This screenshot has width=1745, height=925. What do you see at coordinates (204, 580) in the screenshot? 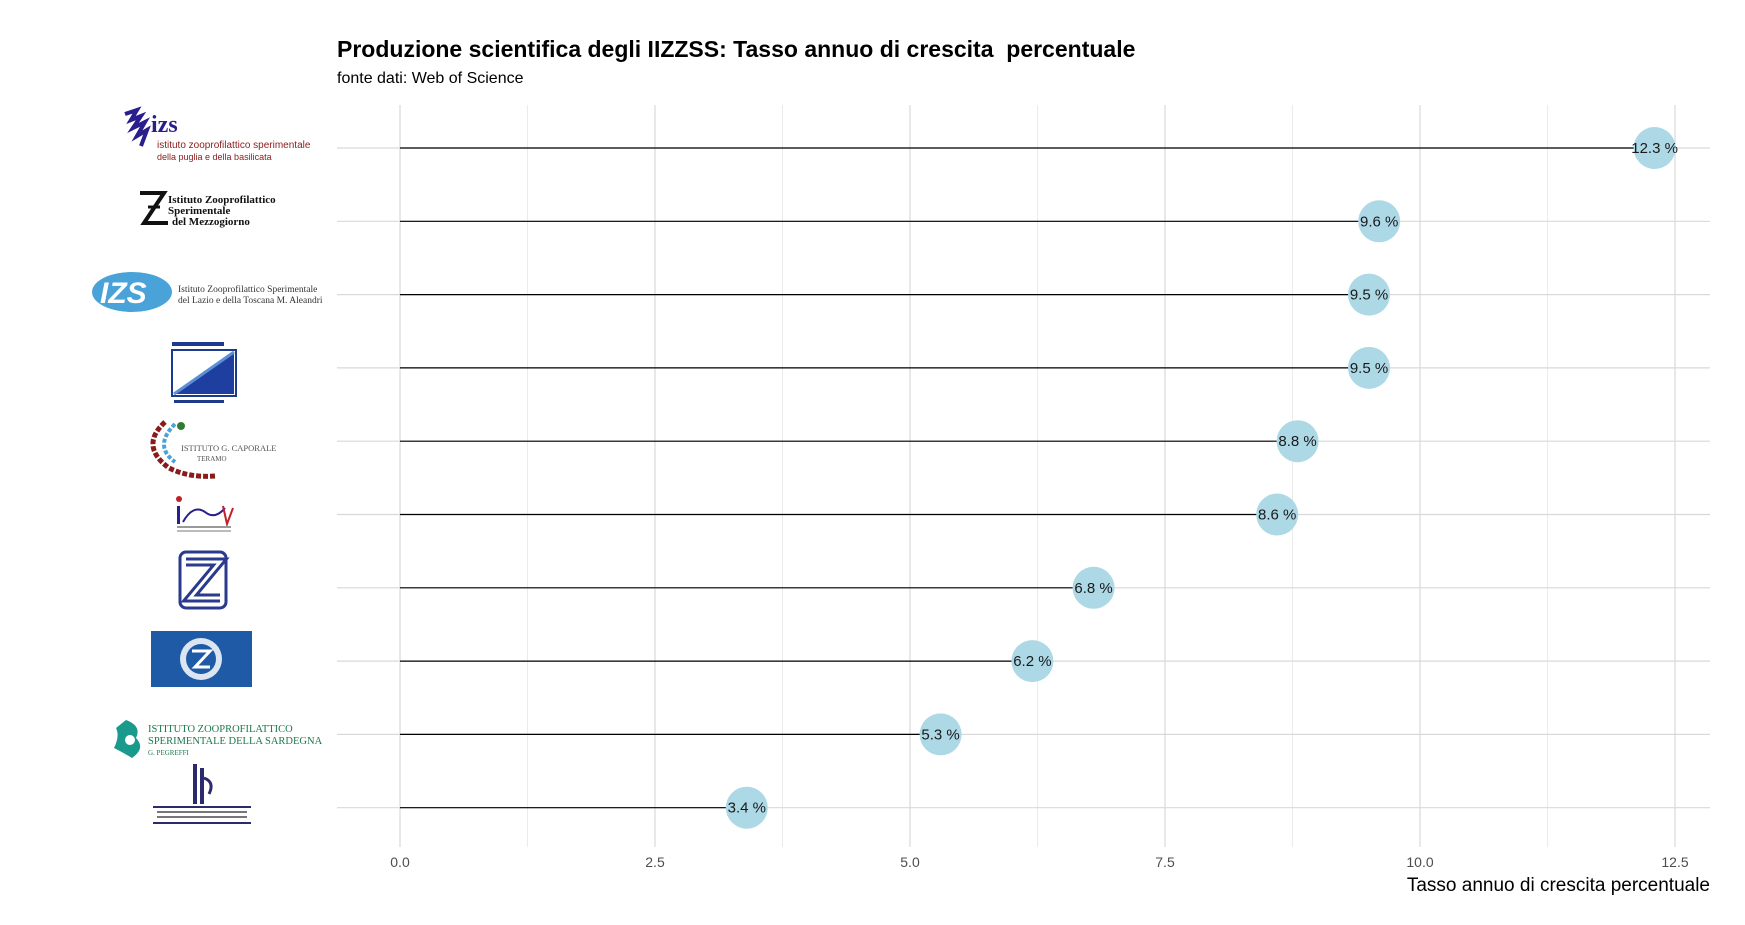
I see `izs-stripes-logo` at bounding box center [204, 580].